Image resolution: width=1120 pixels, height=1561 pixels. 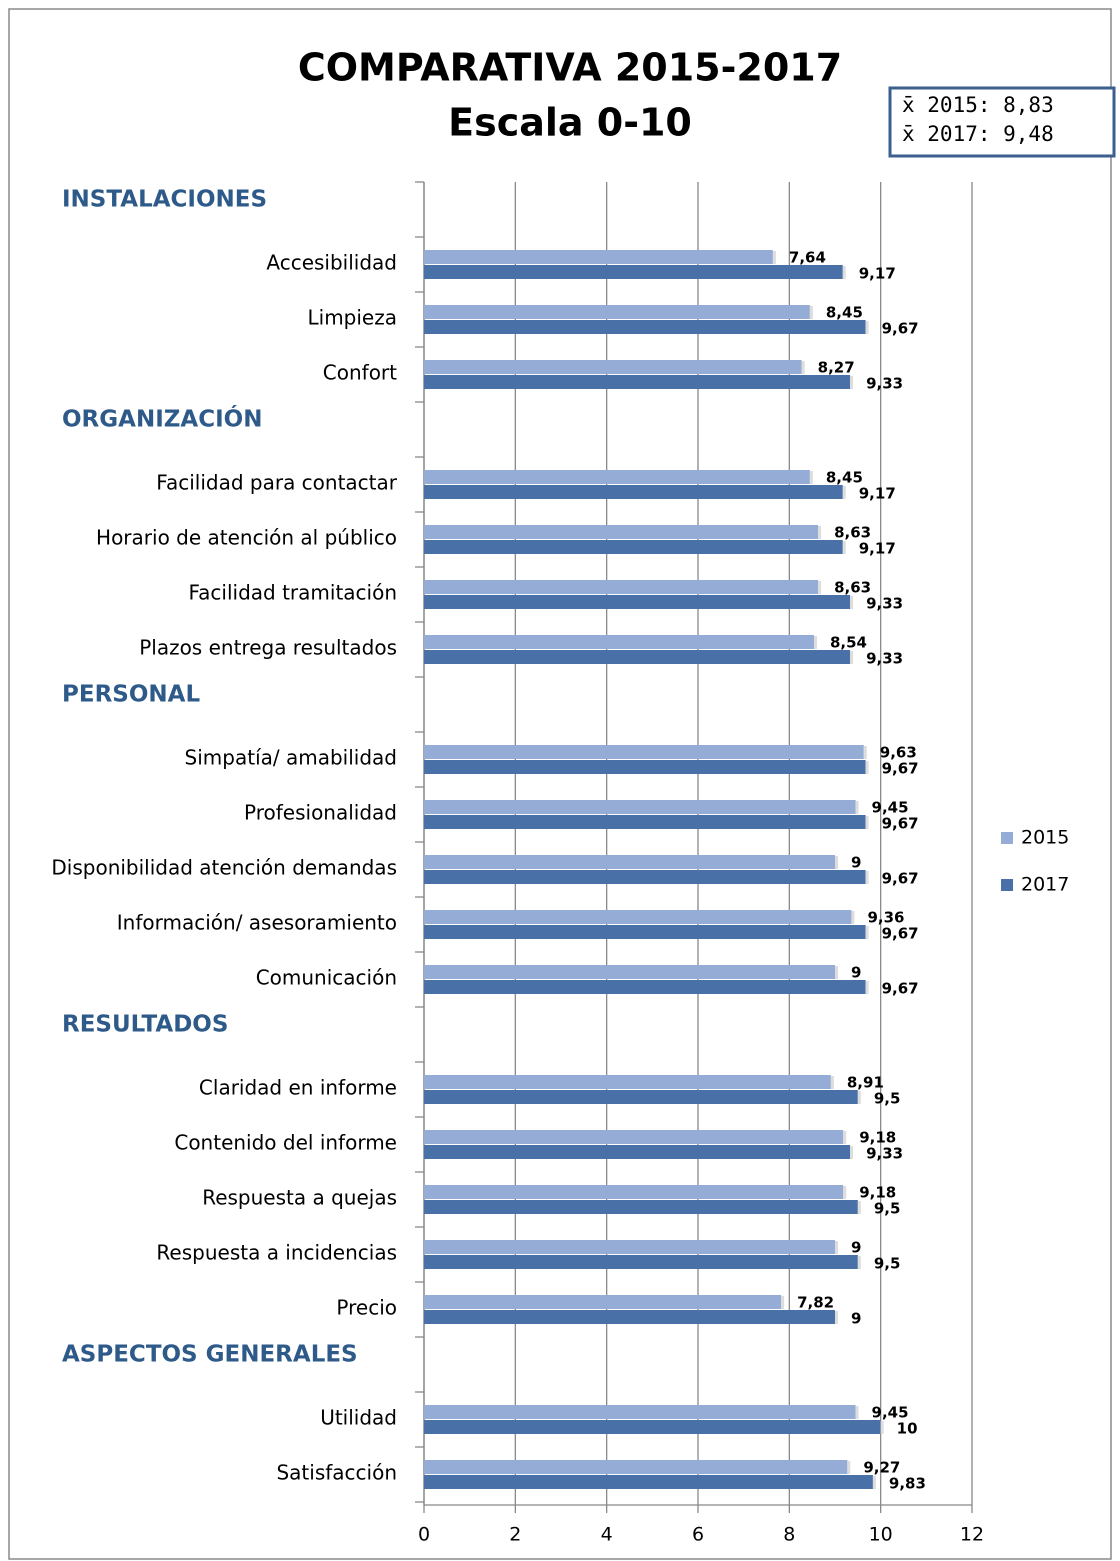 I want to click on chart-subtitle: Escala 0-10, so click(x=570, y=123).